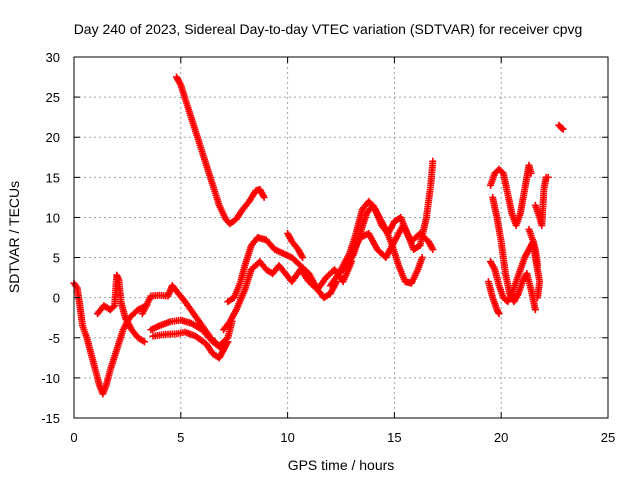 Image resolution: width=640 pixels, height=480 pixels. What do you see at coordinates (501, 437) in the screenshot?
I see `x-tick-label: 20` at bounding box center [501, 437].